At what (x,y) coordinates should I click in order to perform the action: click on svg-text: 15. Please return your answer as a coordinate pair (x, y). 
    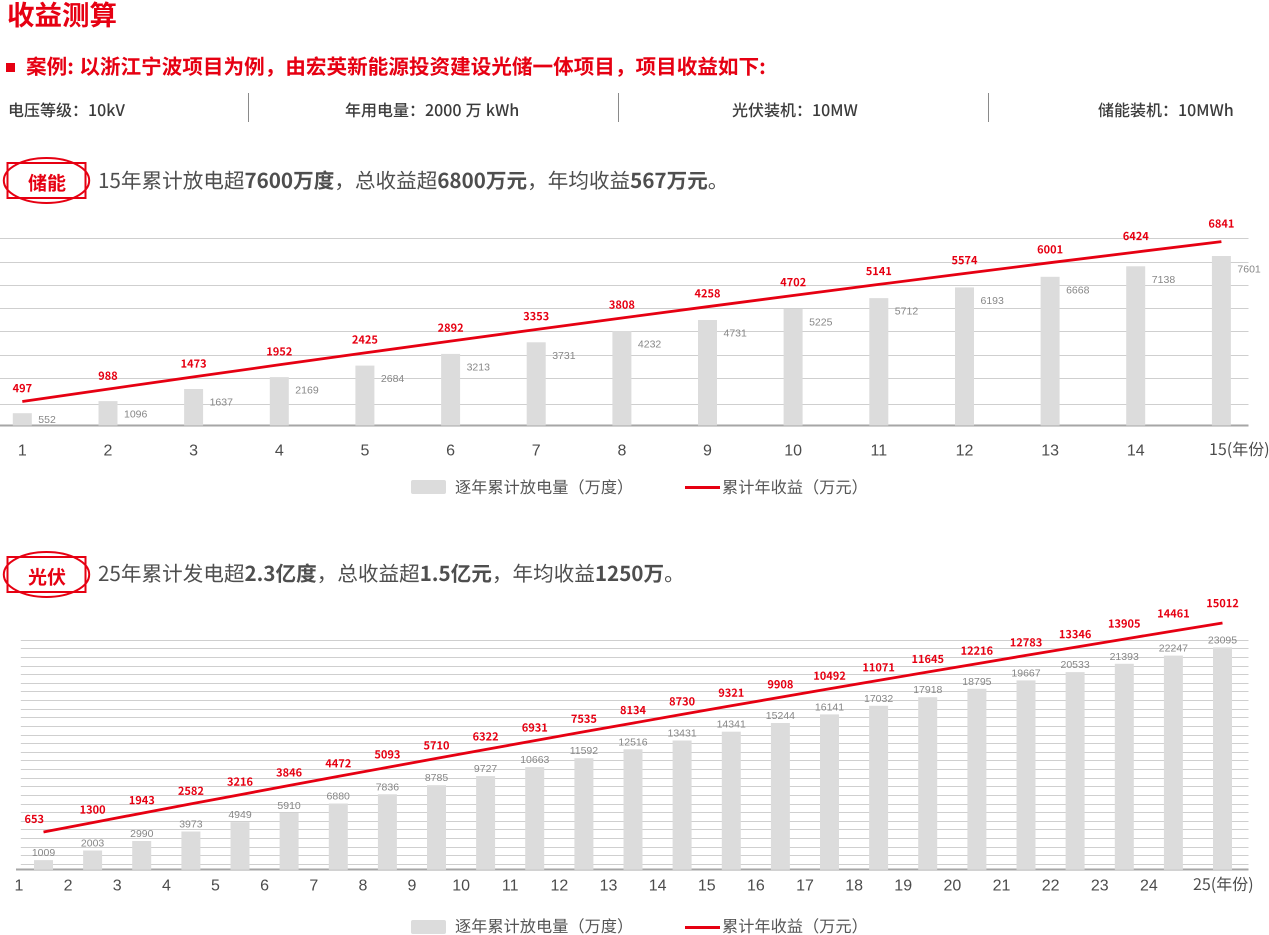
    Looking at the image, I should click on (707, 885).